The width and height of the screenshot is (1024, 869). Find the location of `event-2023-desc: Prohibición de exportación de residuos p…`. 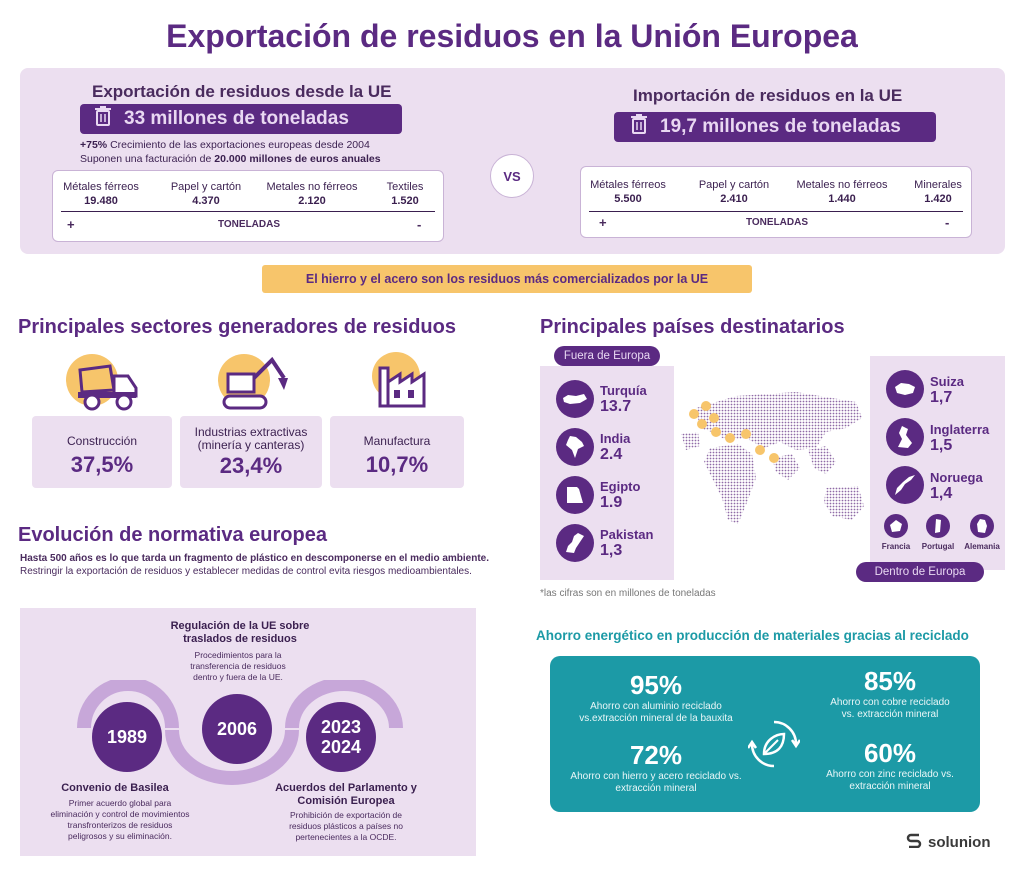

event-2023-desc: Prohibición de exportación de residuos p… is located at coordinates (346, 826).